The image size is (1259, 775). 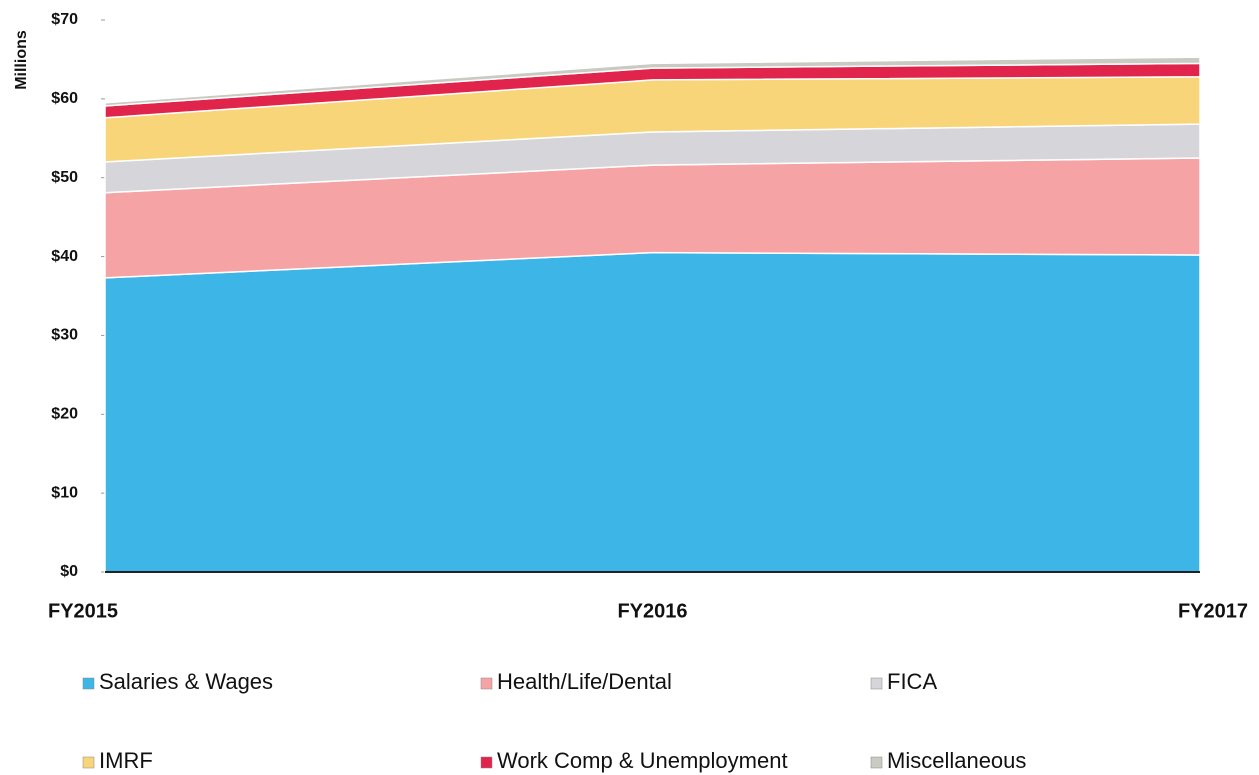 What do you see at coordinates (21, 60) in the screenshot?
I see `y-axis-label: Millions` at bounding box center [21, 60].